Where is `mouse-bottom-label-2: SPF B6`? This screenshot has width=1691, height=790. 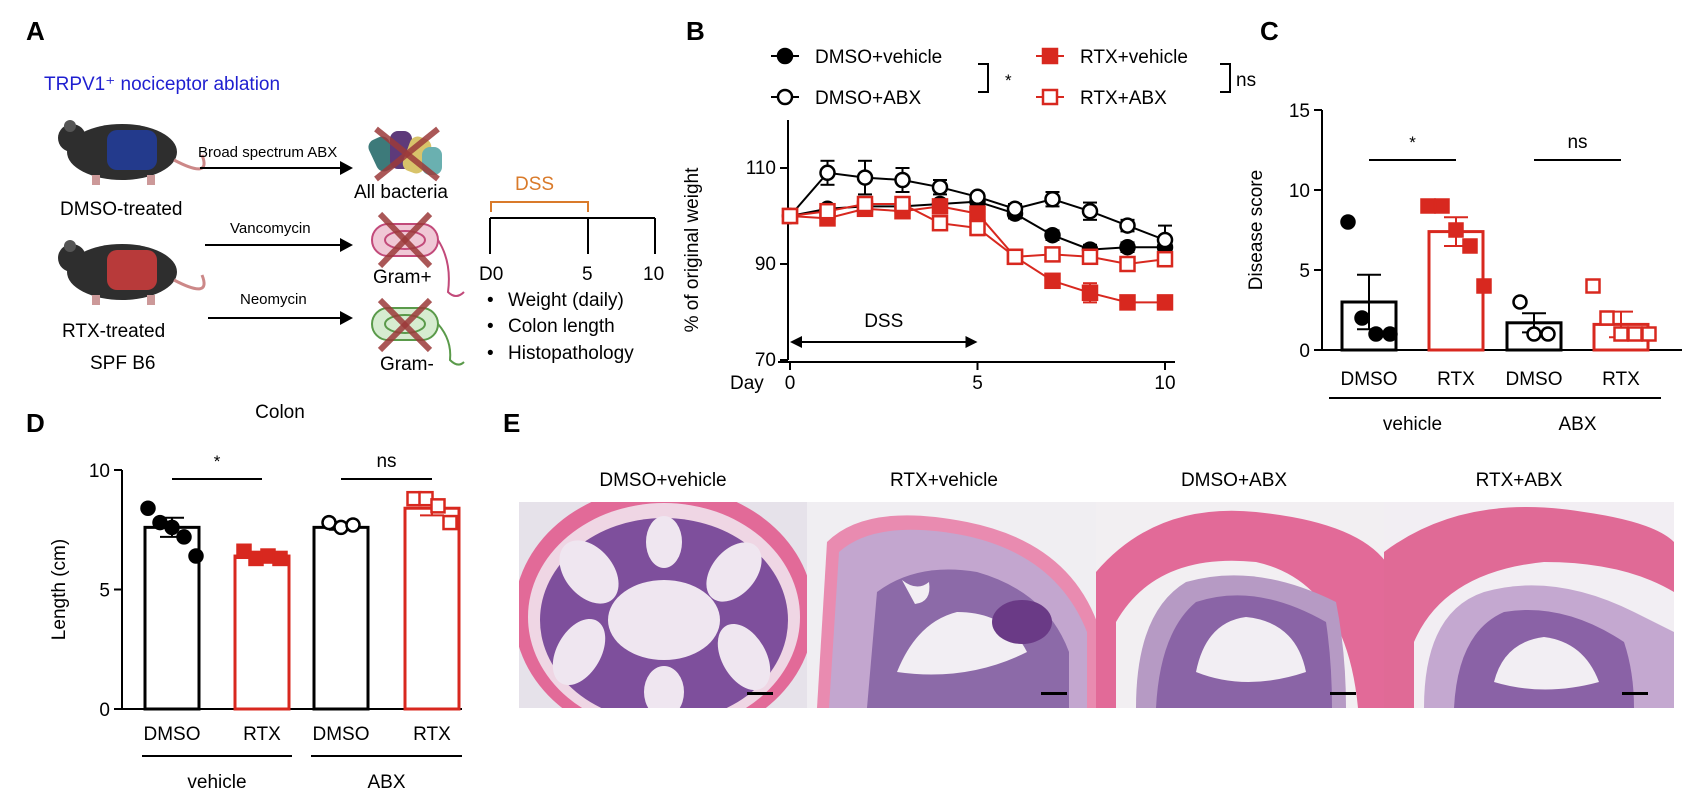 mouse-bottom-label-2: SPF B6 is located at coordinates (122, 363).